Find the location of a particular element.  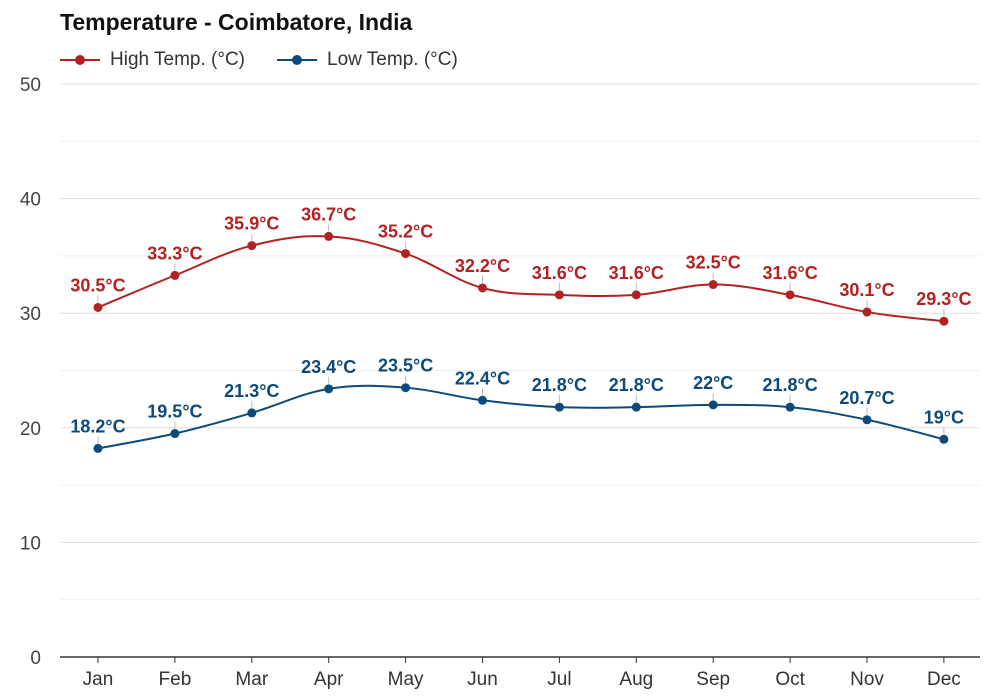

x-tick-label: Dec is located at coordinates (944, 679).